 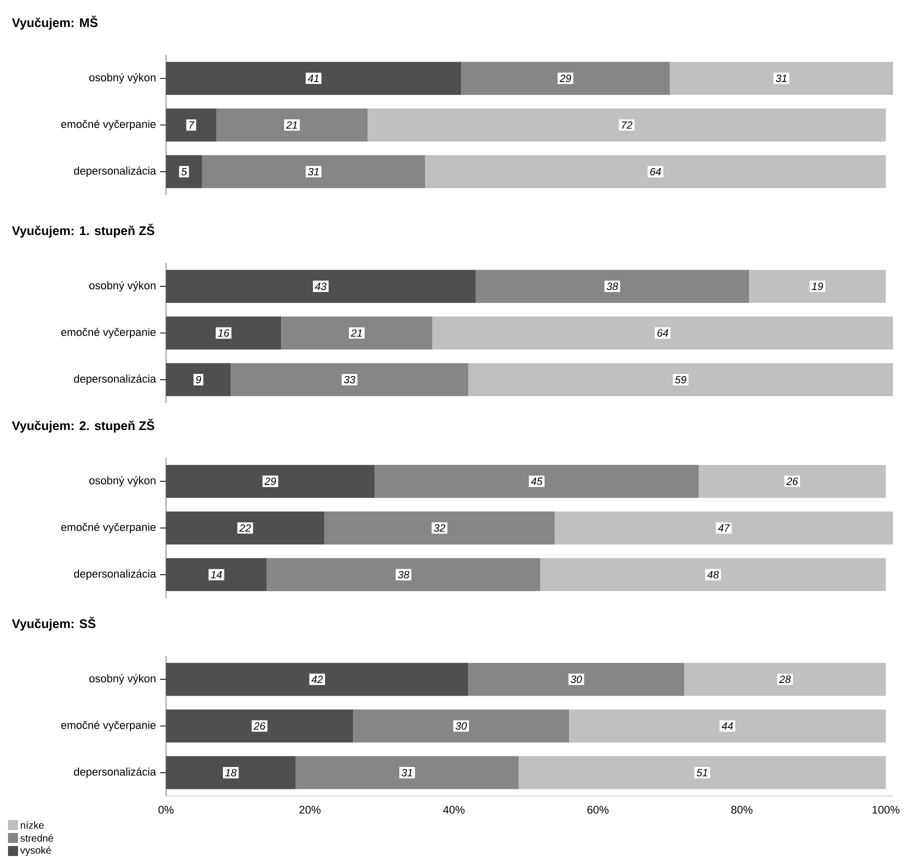 I want to click on x-tick-label: 0%, so click(x=166, y=810).